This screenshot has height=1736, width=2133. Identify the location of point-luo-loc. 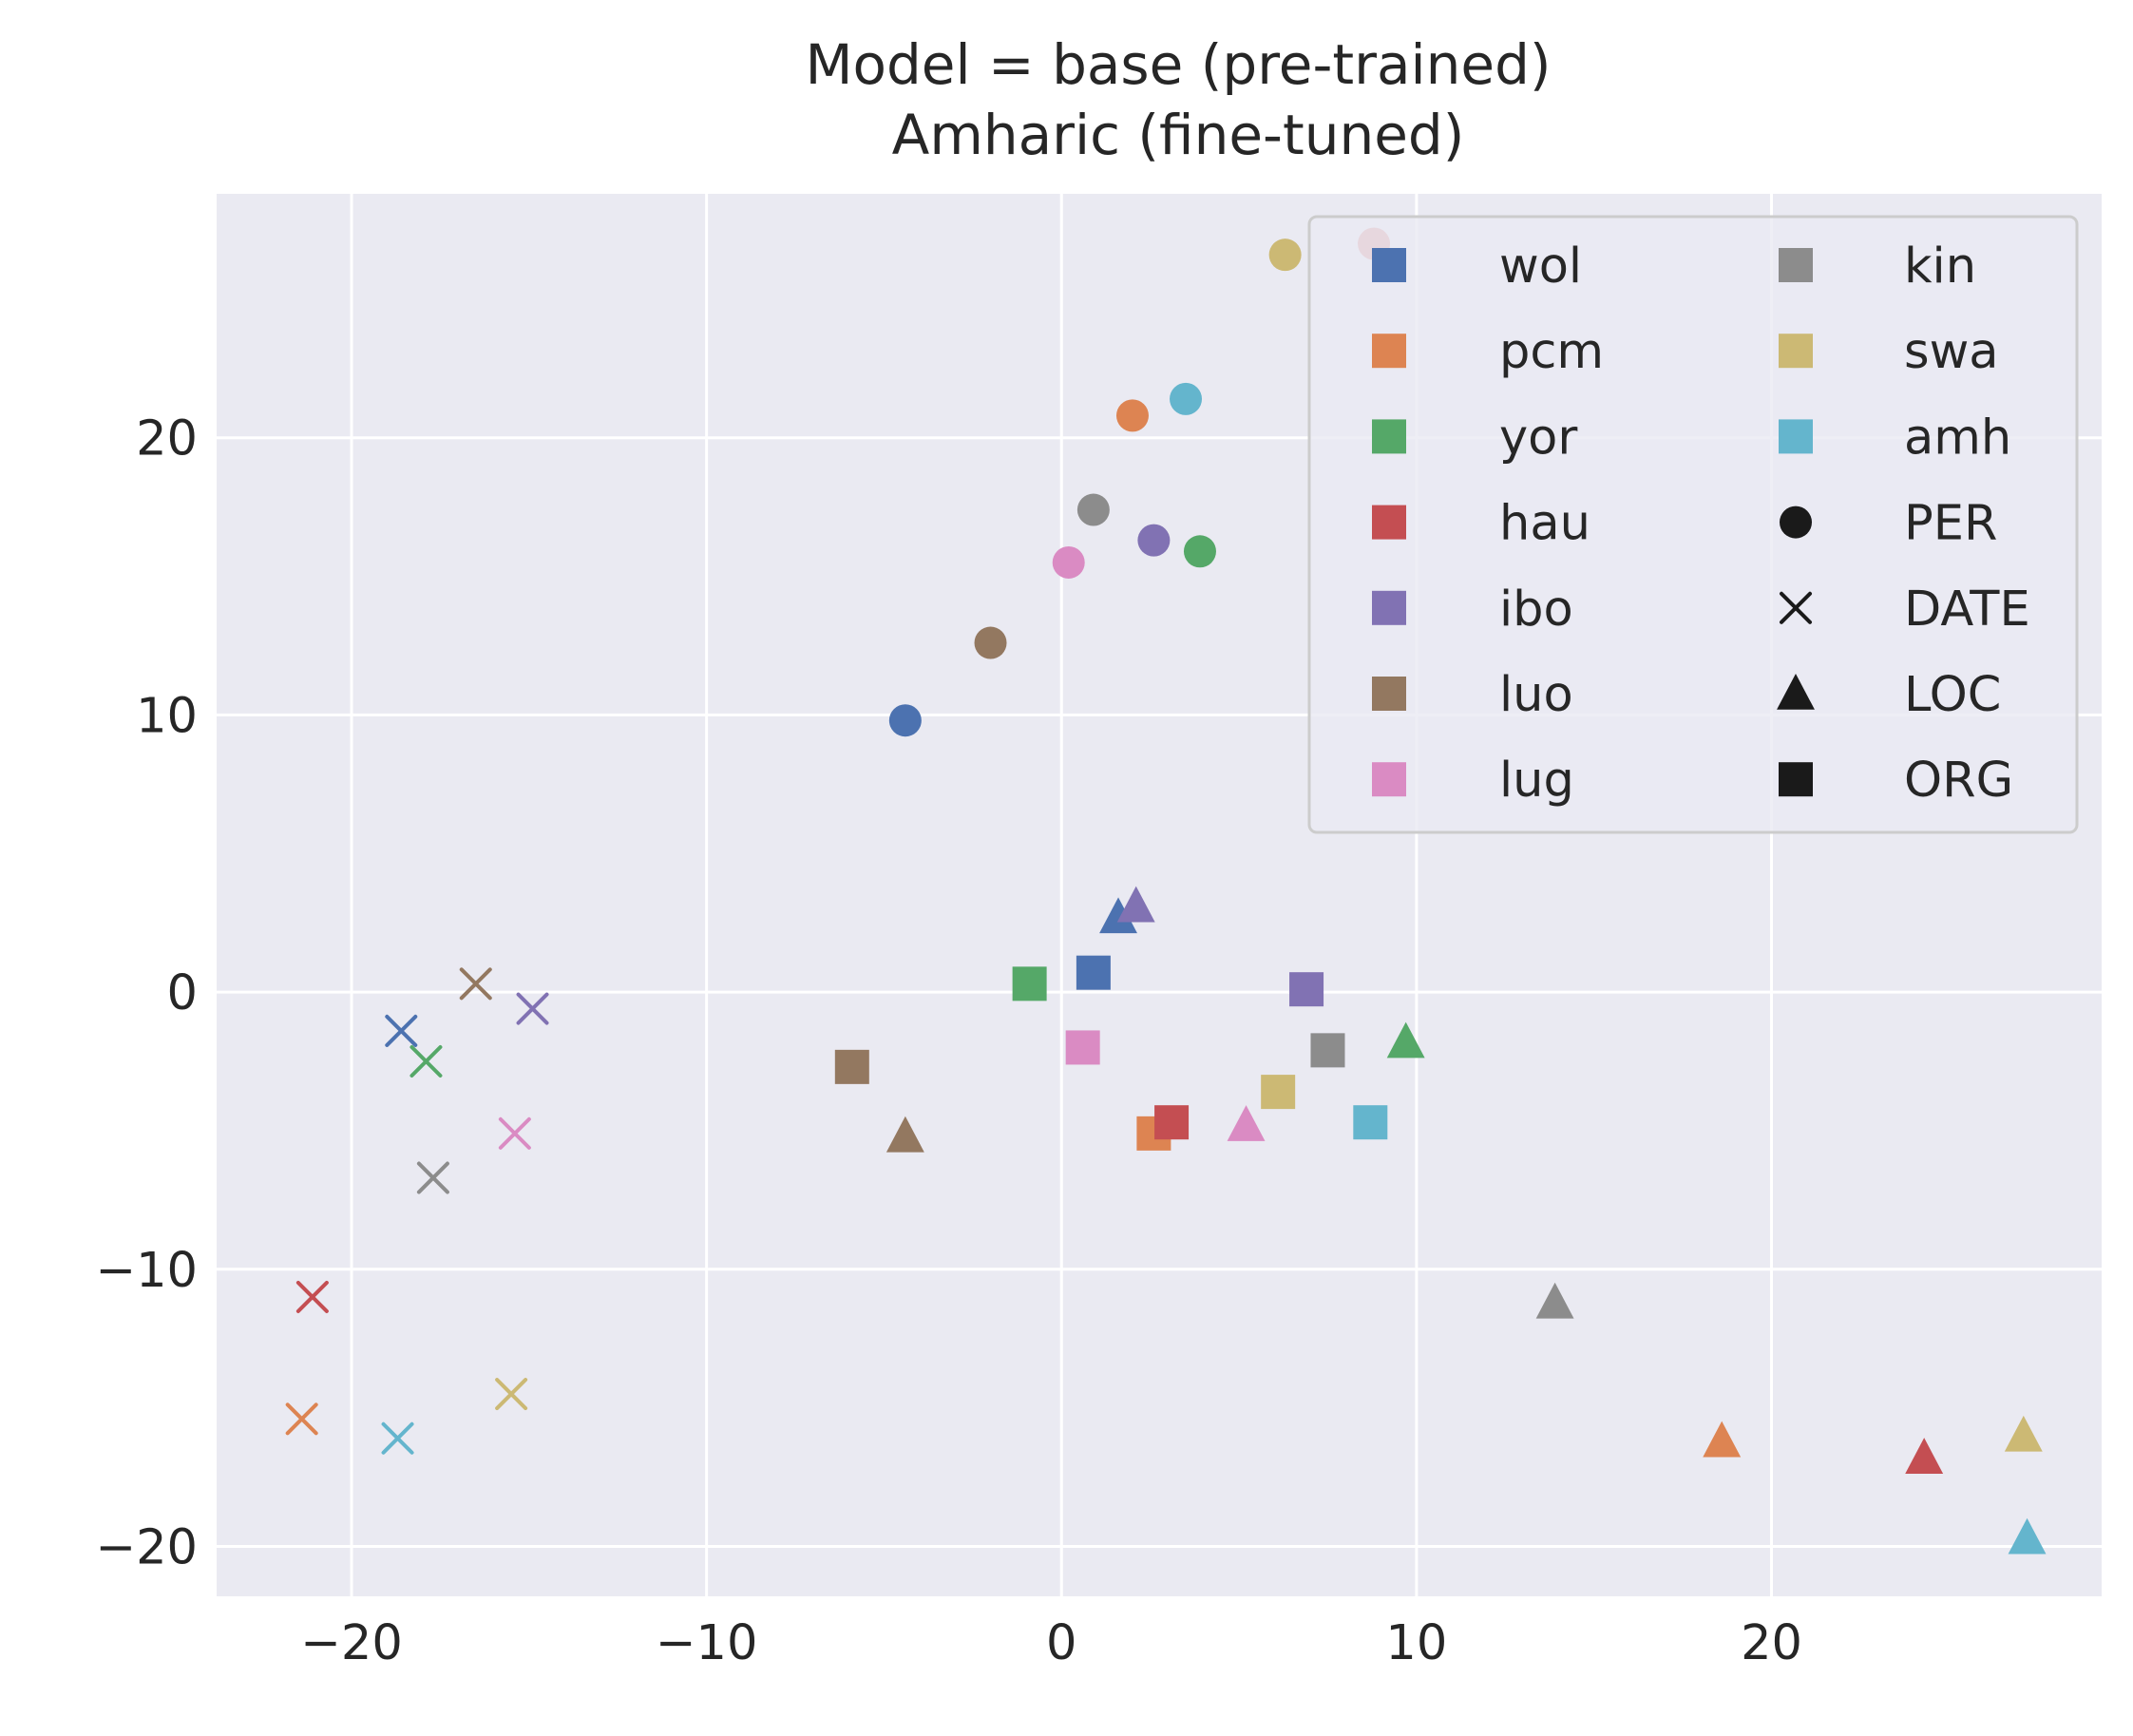
(905, 1134).